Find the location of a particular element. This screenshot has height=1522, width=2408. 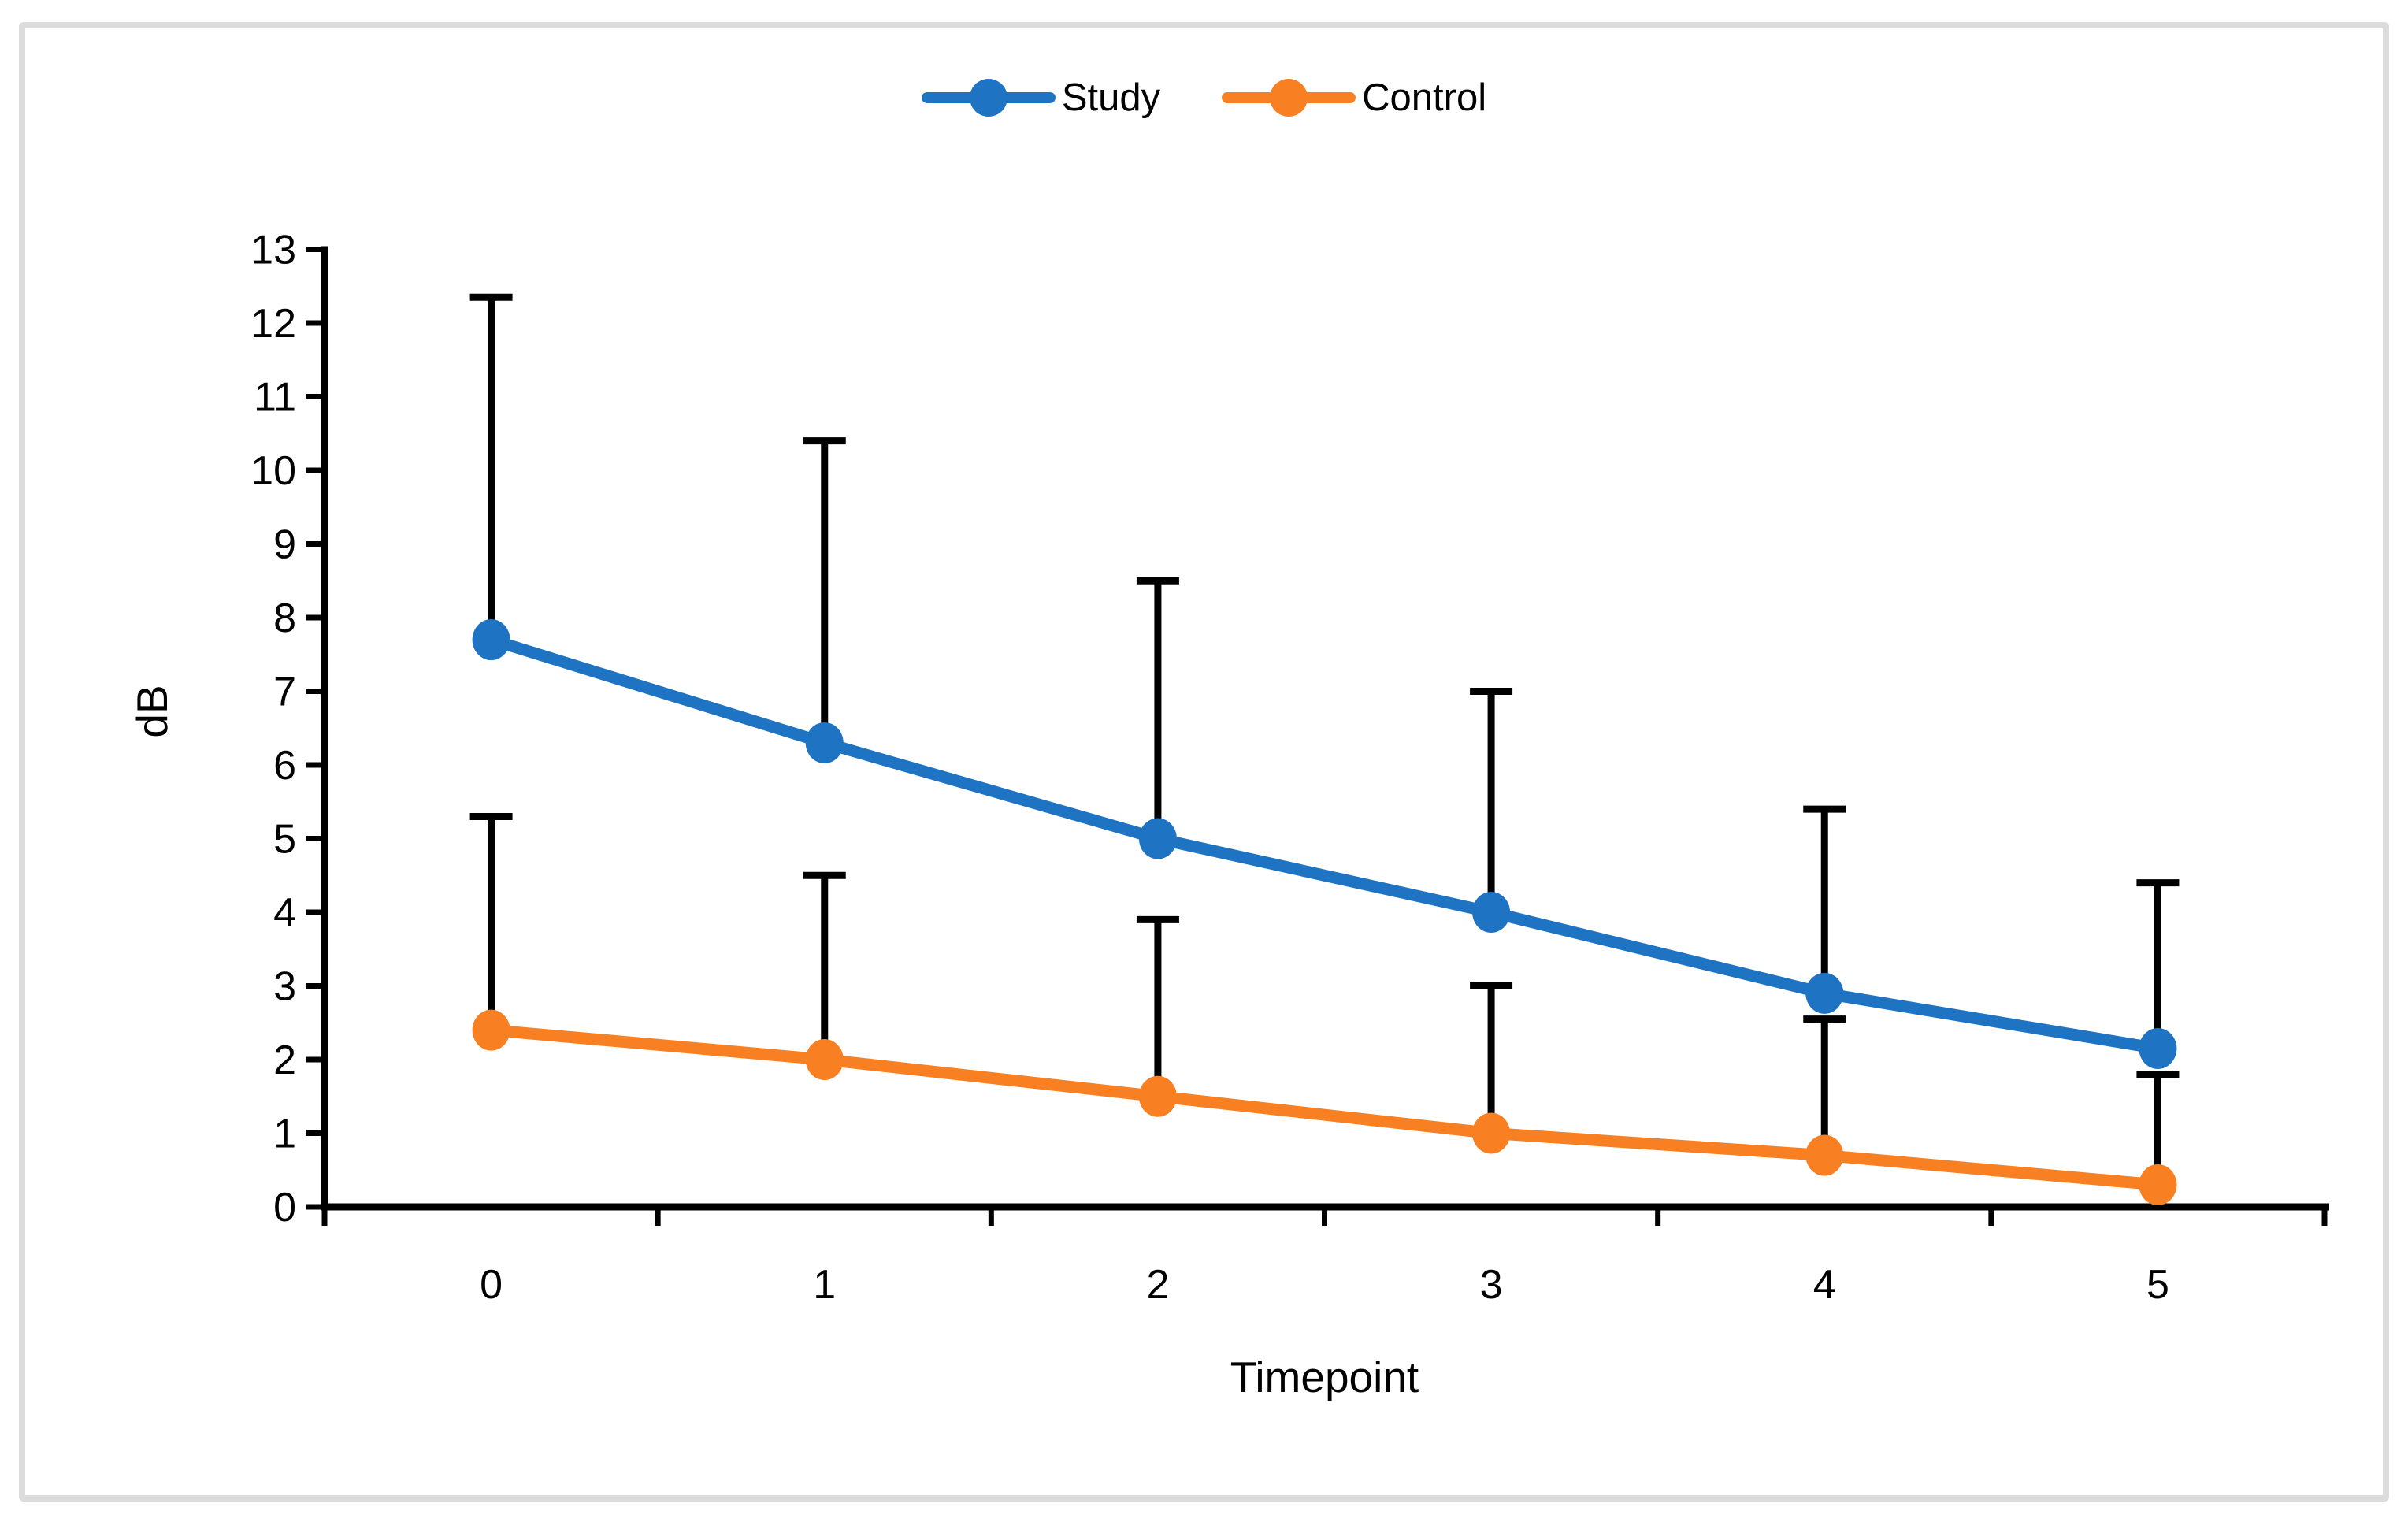

legend-item-study: Study is located at coordinates (1041, 98).